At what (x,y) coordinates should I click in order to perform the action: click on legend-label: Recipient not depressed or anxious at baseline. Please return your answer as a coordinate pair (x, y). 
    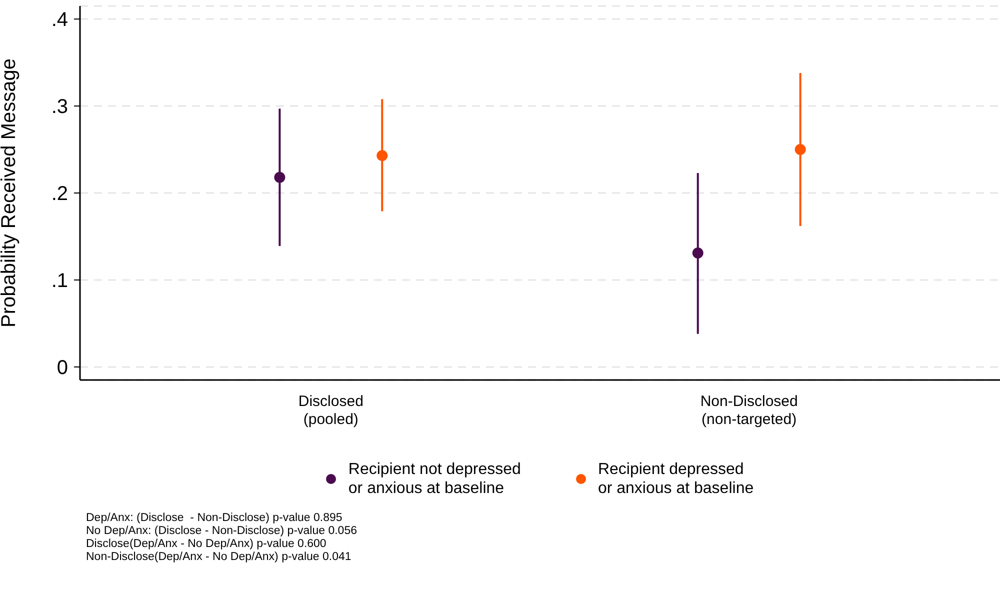
    Looking at the image, I should click on (434, 479).